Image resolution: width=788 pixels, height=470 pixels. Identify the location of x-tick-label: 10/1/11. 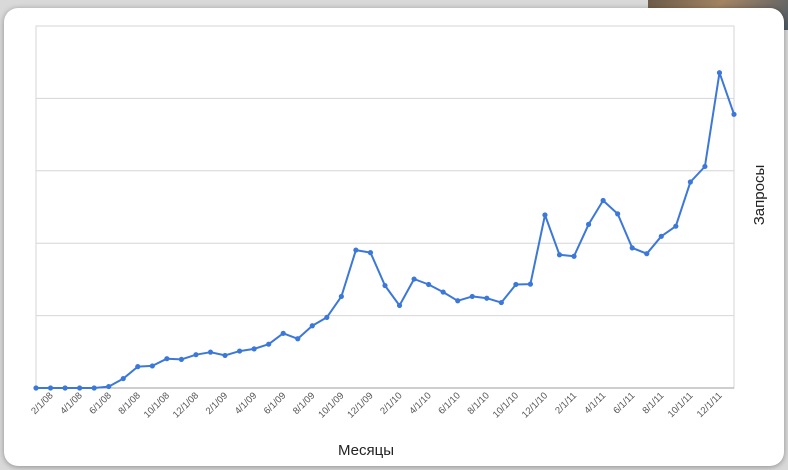
(681, 405).